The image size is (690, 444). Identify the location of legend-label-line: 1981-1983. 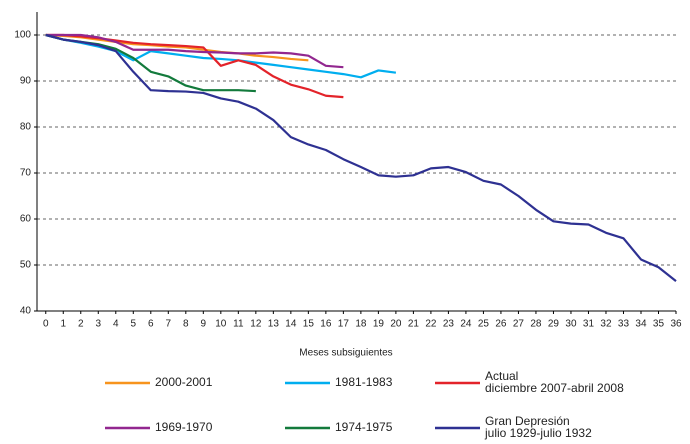
(364, 382).